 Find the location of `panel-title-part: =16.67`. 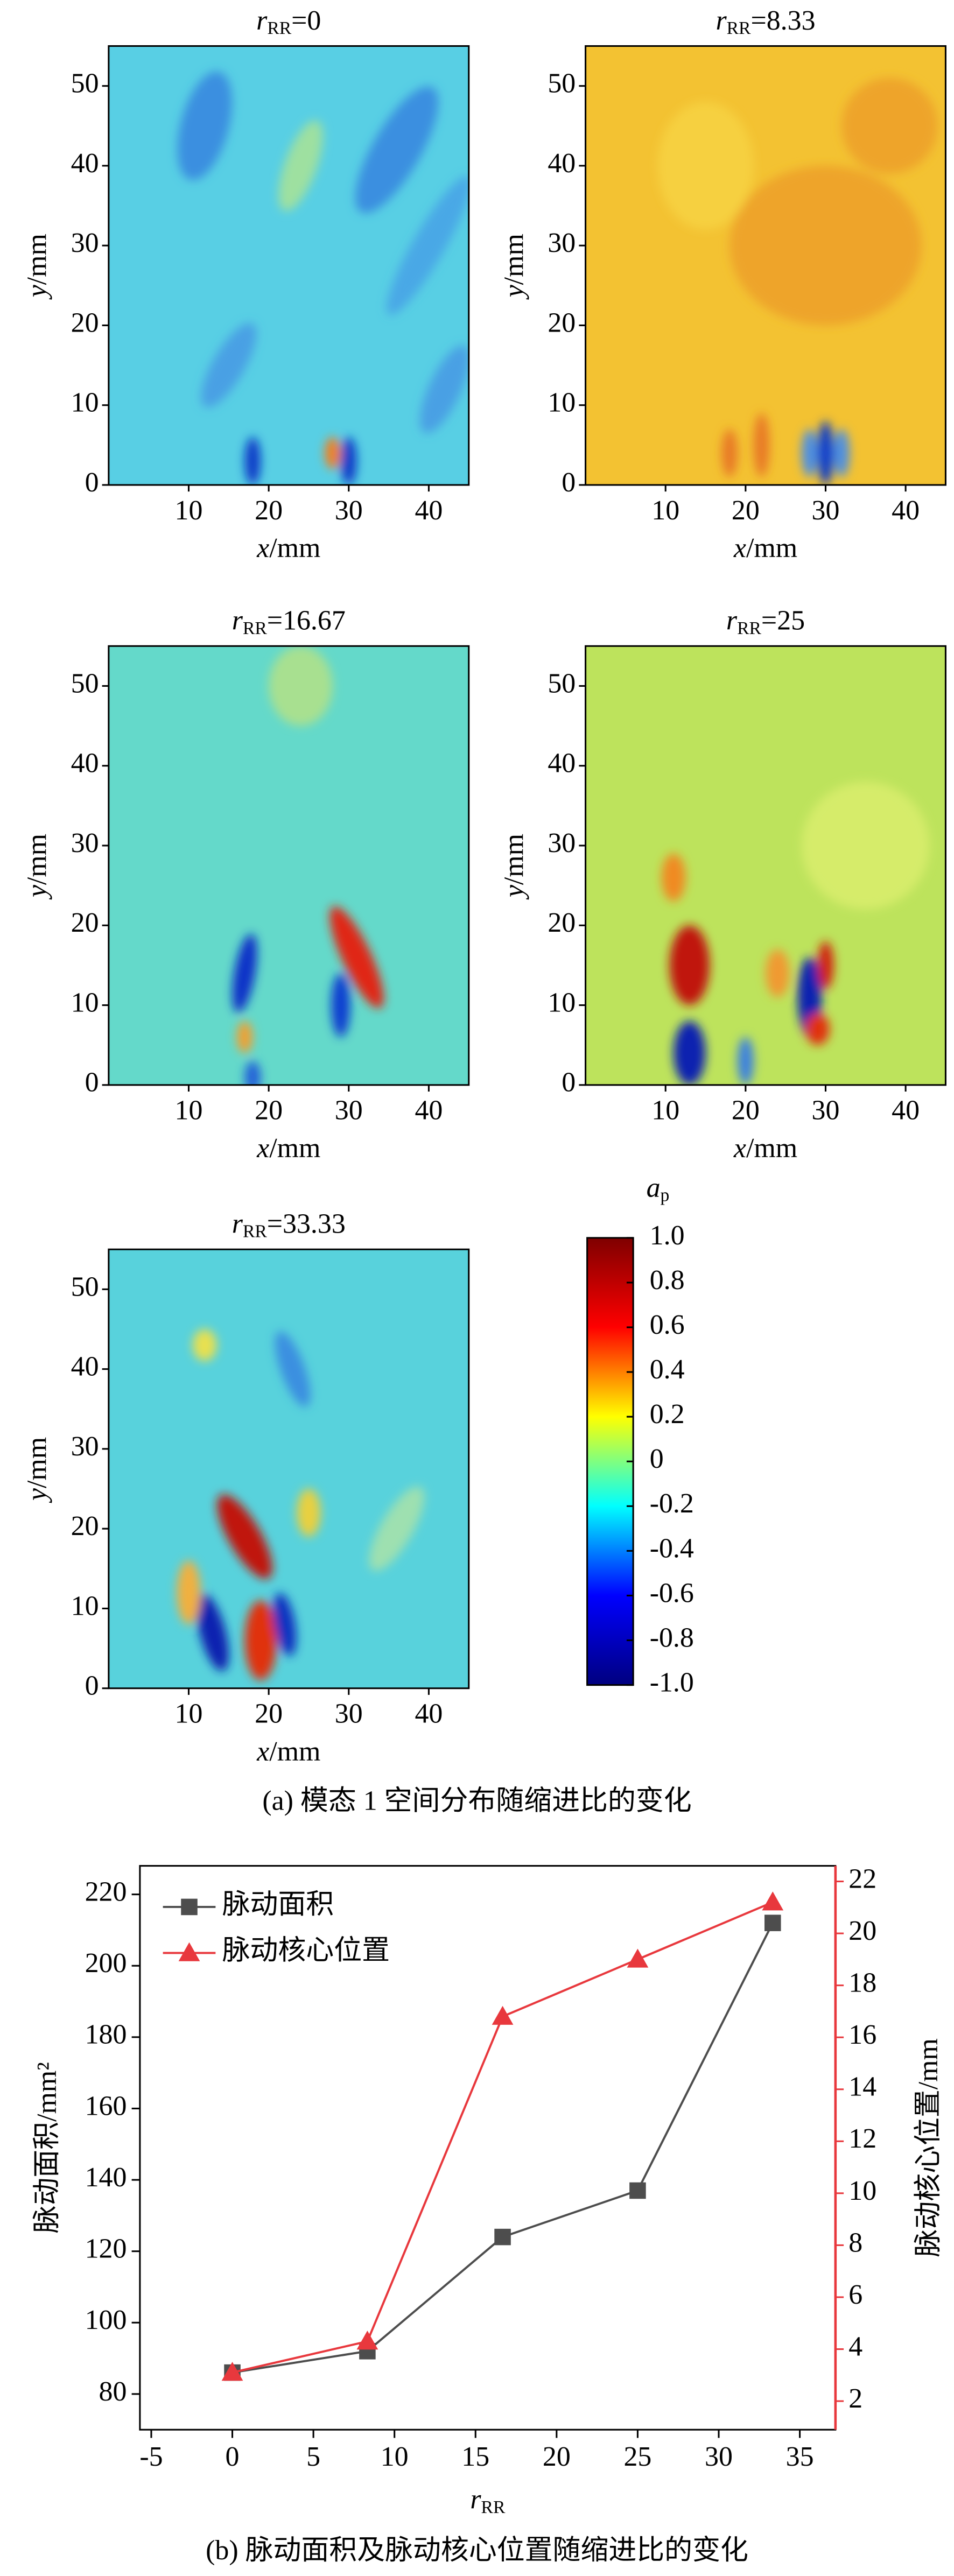

panel-title-part: =16.67 is located at coordinates (306, 621).